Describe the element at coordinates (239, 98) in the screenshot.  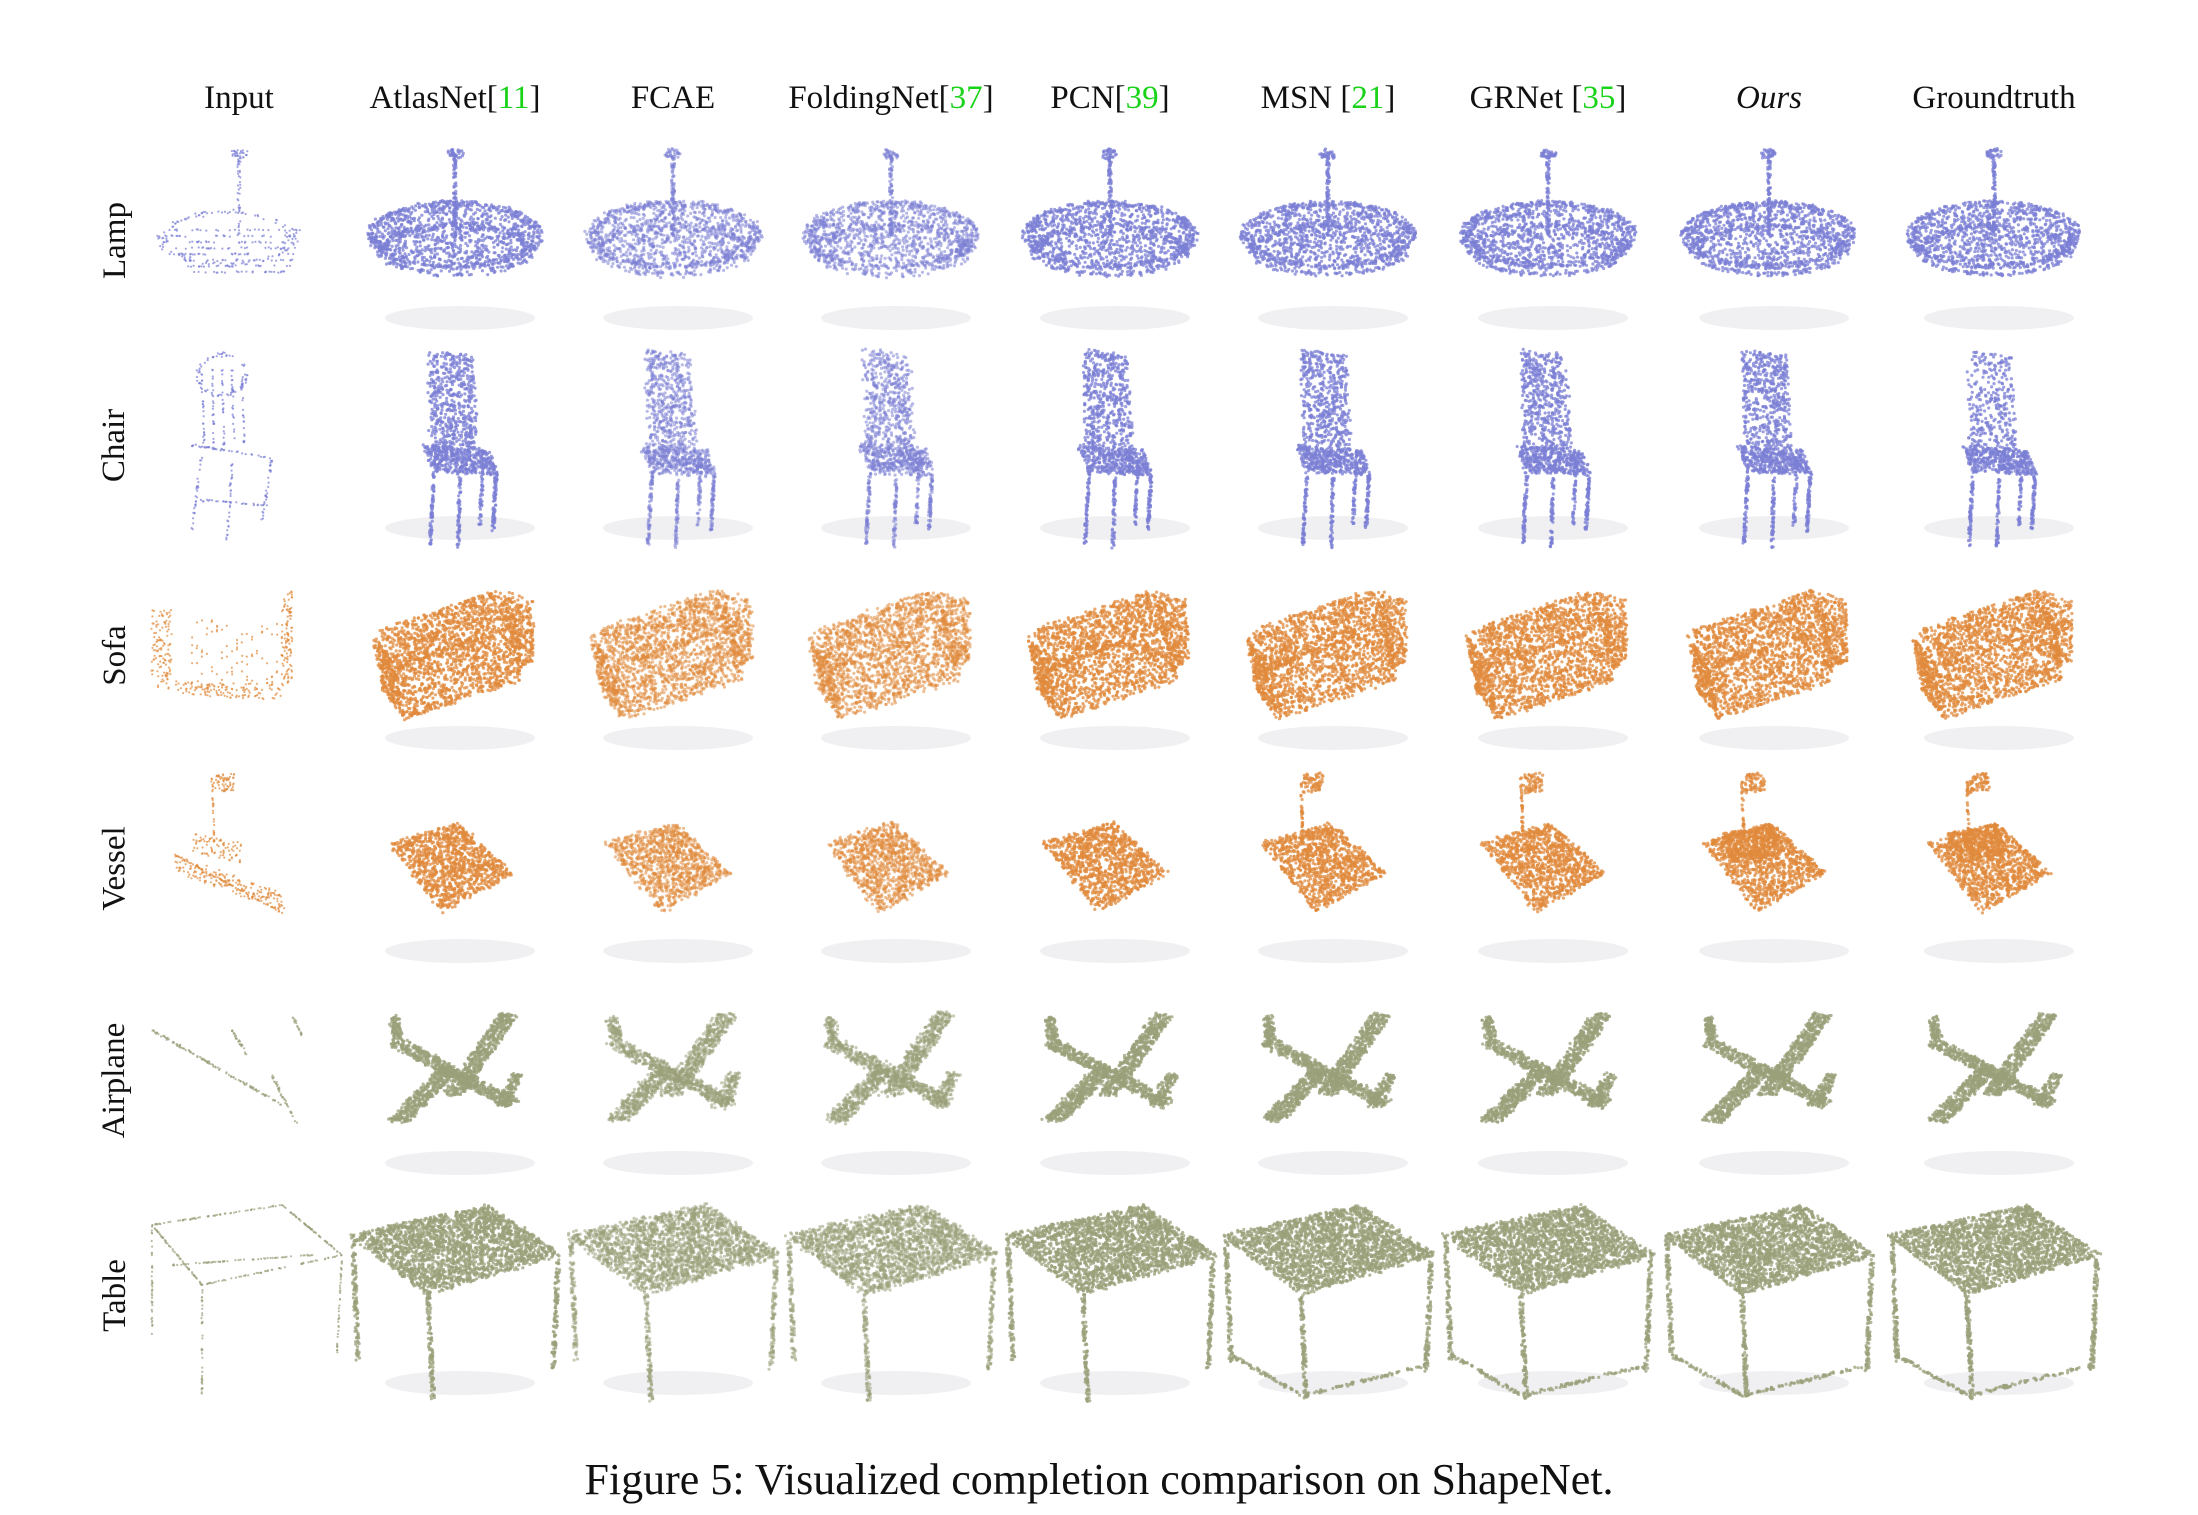
I see `column-header-label: Input` at that location.